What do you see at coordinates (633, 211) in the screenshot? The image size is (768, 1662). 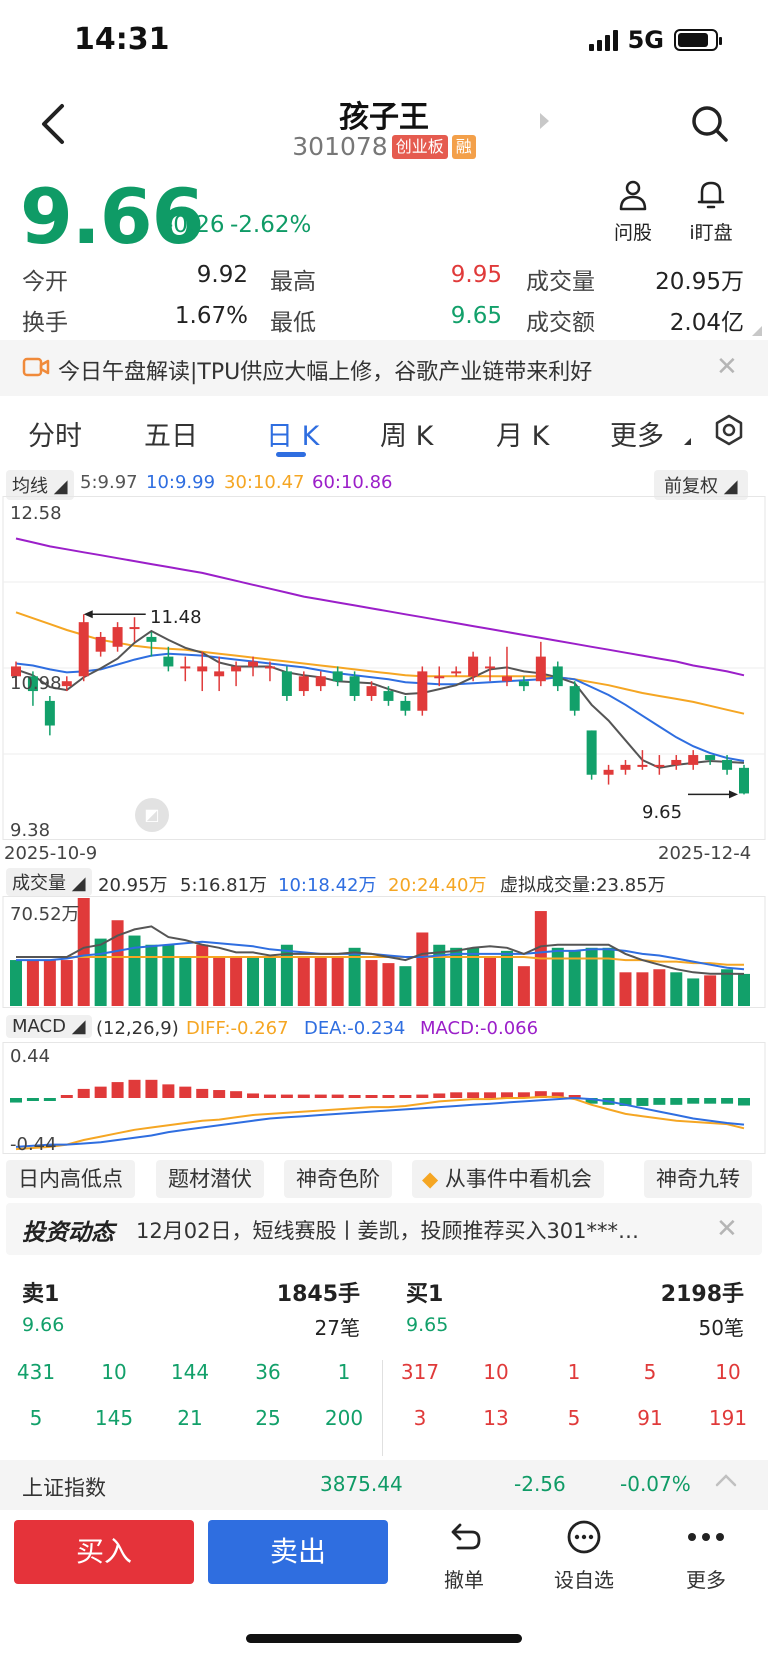 I see `ask-stock-button: 问股` at bounding box center [633, 211].